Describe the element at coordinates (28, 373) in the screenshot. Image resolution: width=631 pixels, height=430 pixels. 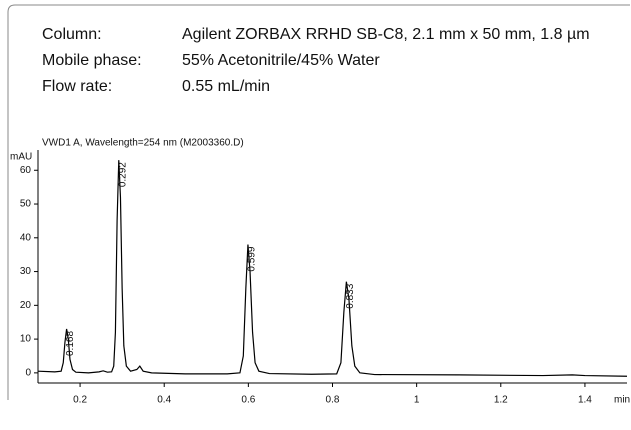
I see `y-tick-label: 0` at that location.